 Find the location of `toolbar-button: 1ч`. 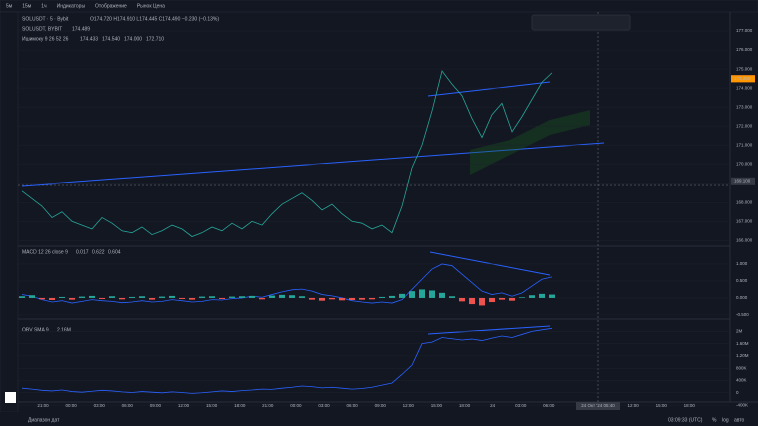

toolbar-button: 1ч is located at coordinates (44, 6).